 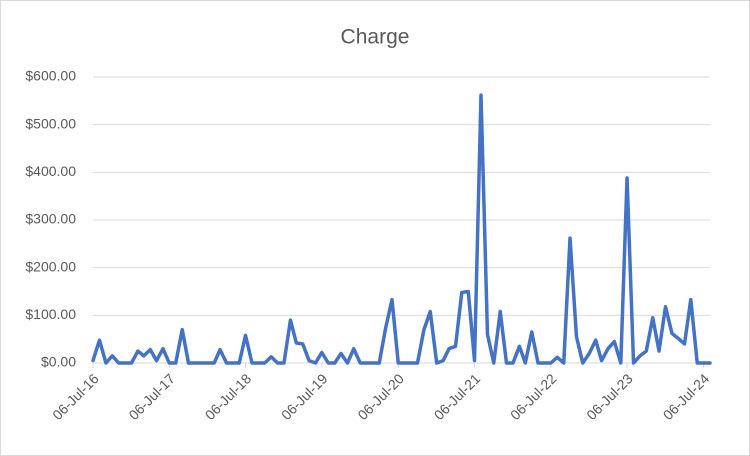 I want to click on y-tick-label: $200.00, so click(x=50, y=266).